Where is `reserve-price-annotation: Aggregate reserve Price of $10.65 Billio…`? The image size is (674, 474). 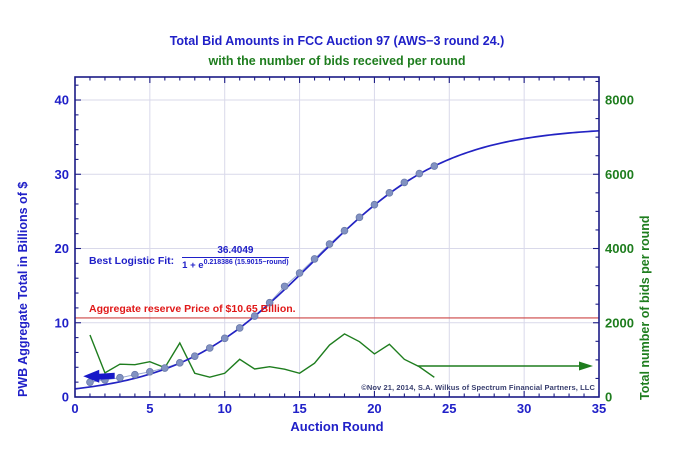 reserve-price-annotation: Aggregate reserve Price of $10.65 Billio… is located at coordinates (192, 309).